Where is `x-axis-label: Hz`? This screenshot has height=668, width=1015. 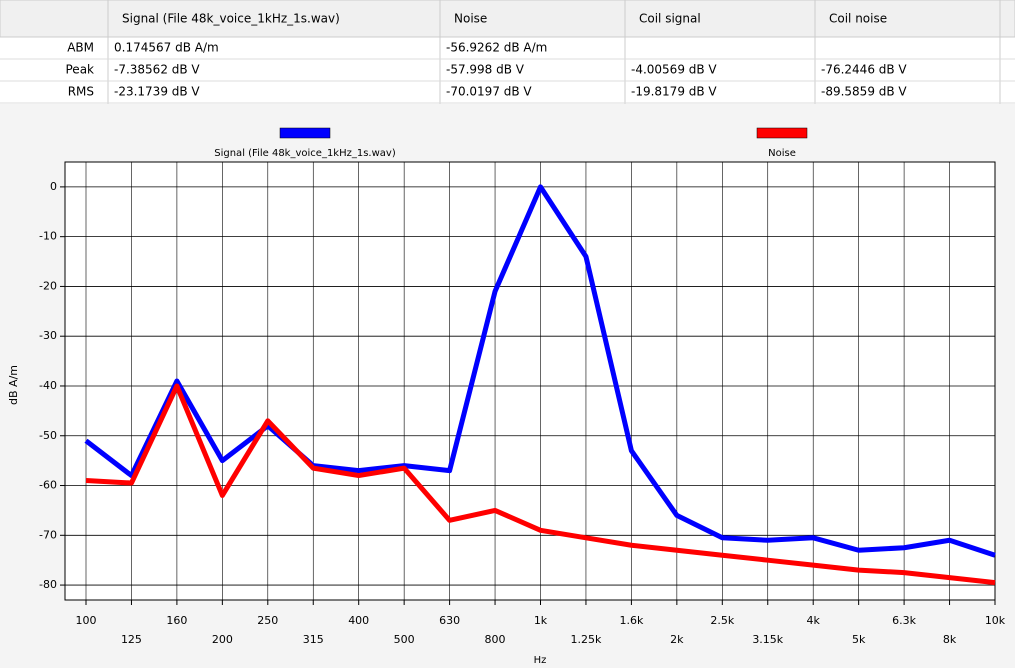
x-axis-label: Hz is located at coordinates (540, 660).